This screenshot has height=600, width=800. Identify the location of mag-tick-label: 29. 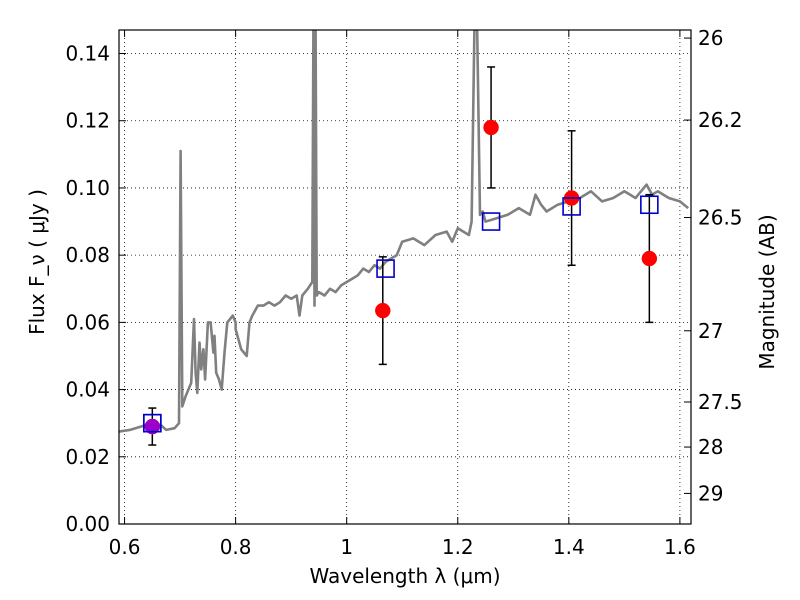
(710, 493).